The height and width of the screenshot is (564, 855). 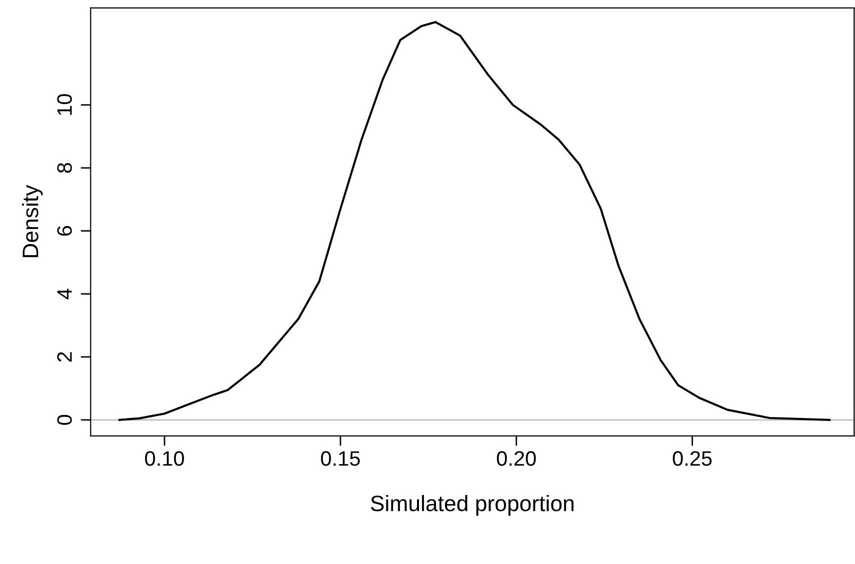 I want to click on x-axis-title: Simulated proportion, so click(x=472, y=505).